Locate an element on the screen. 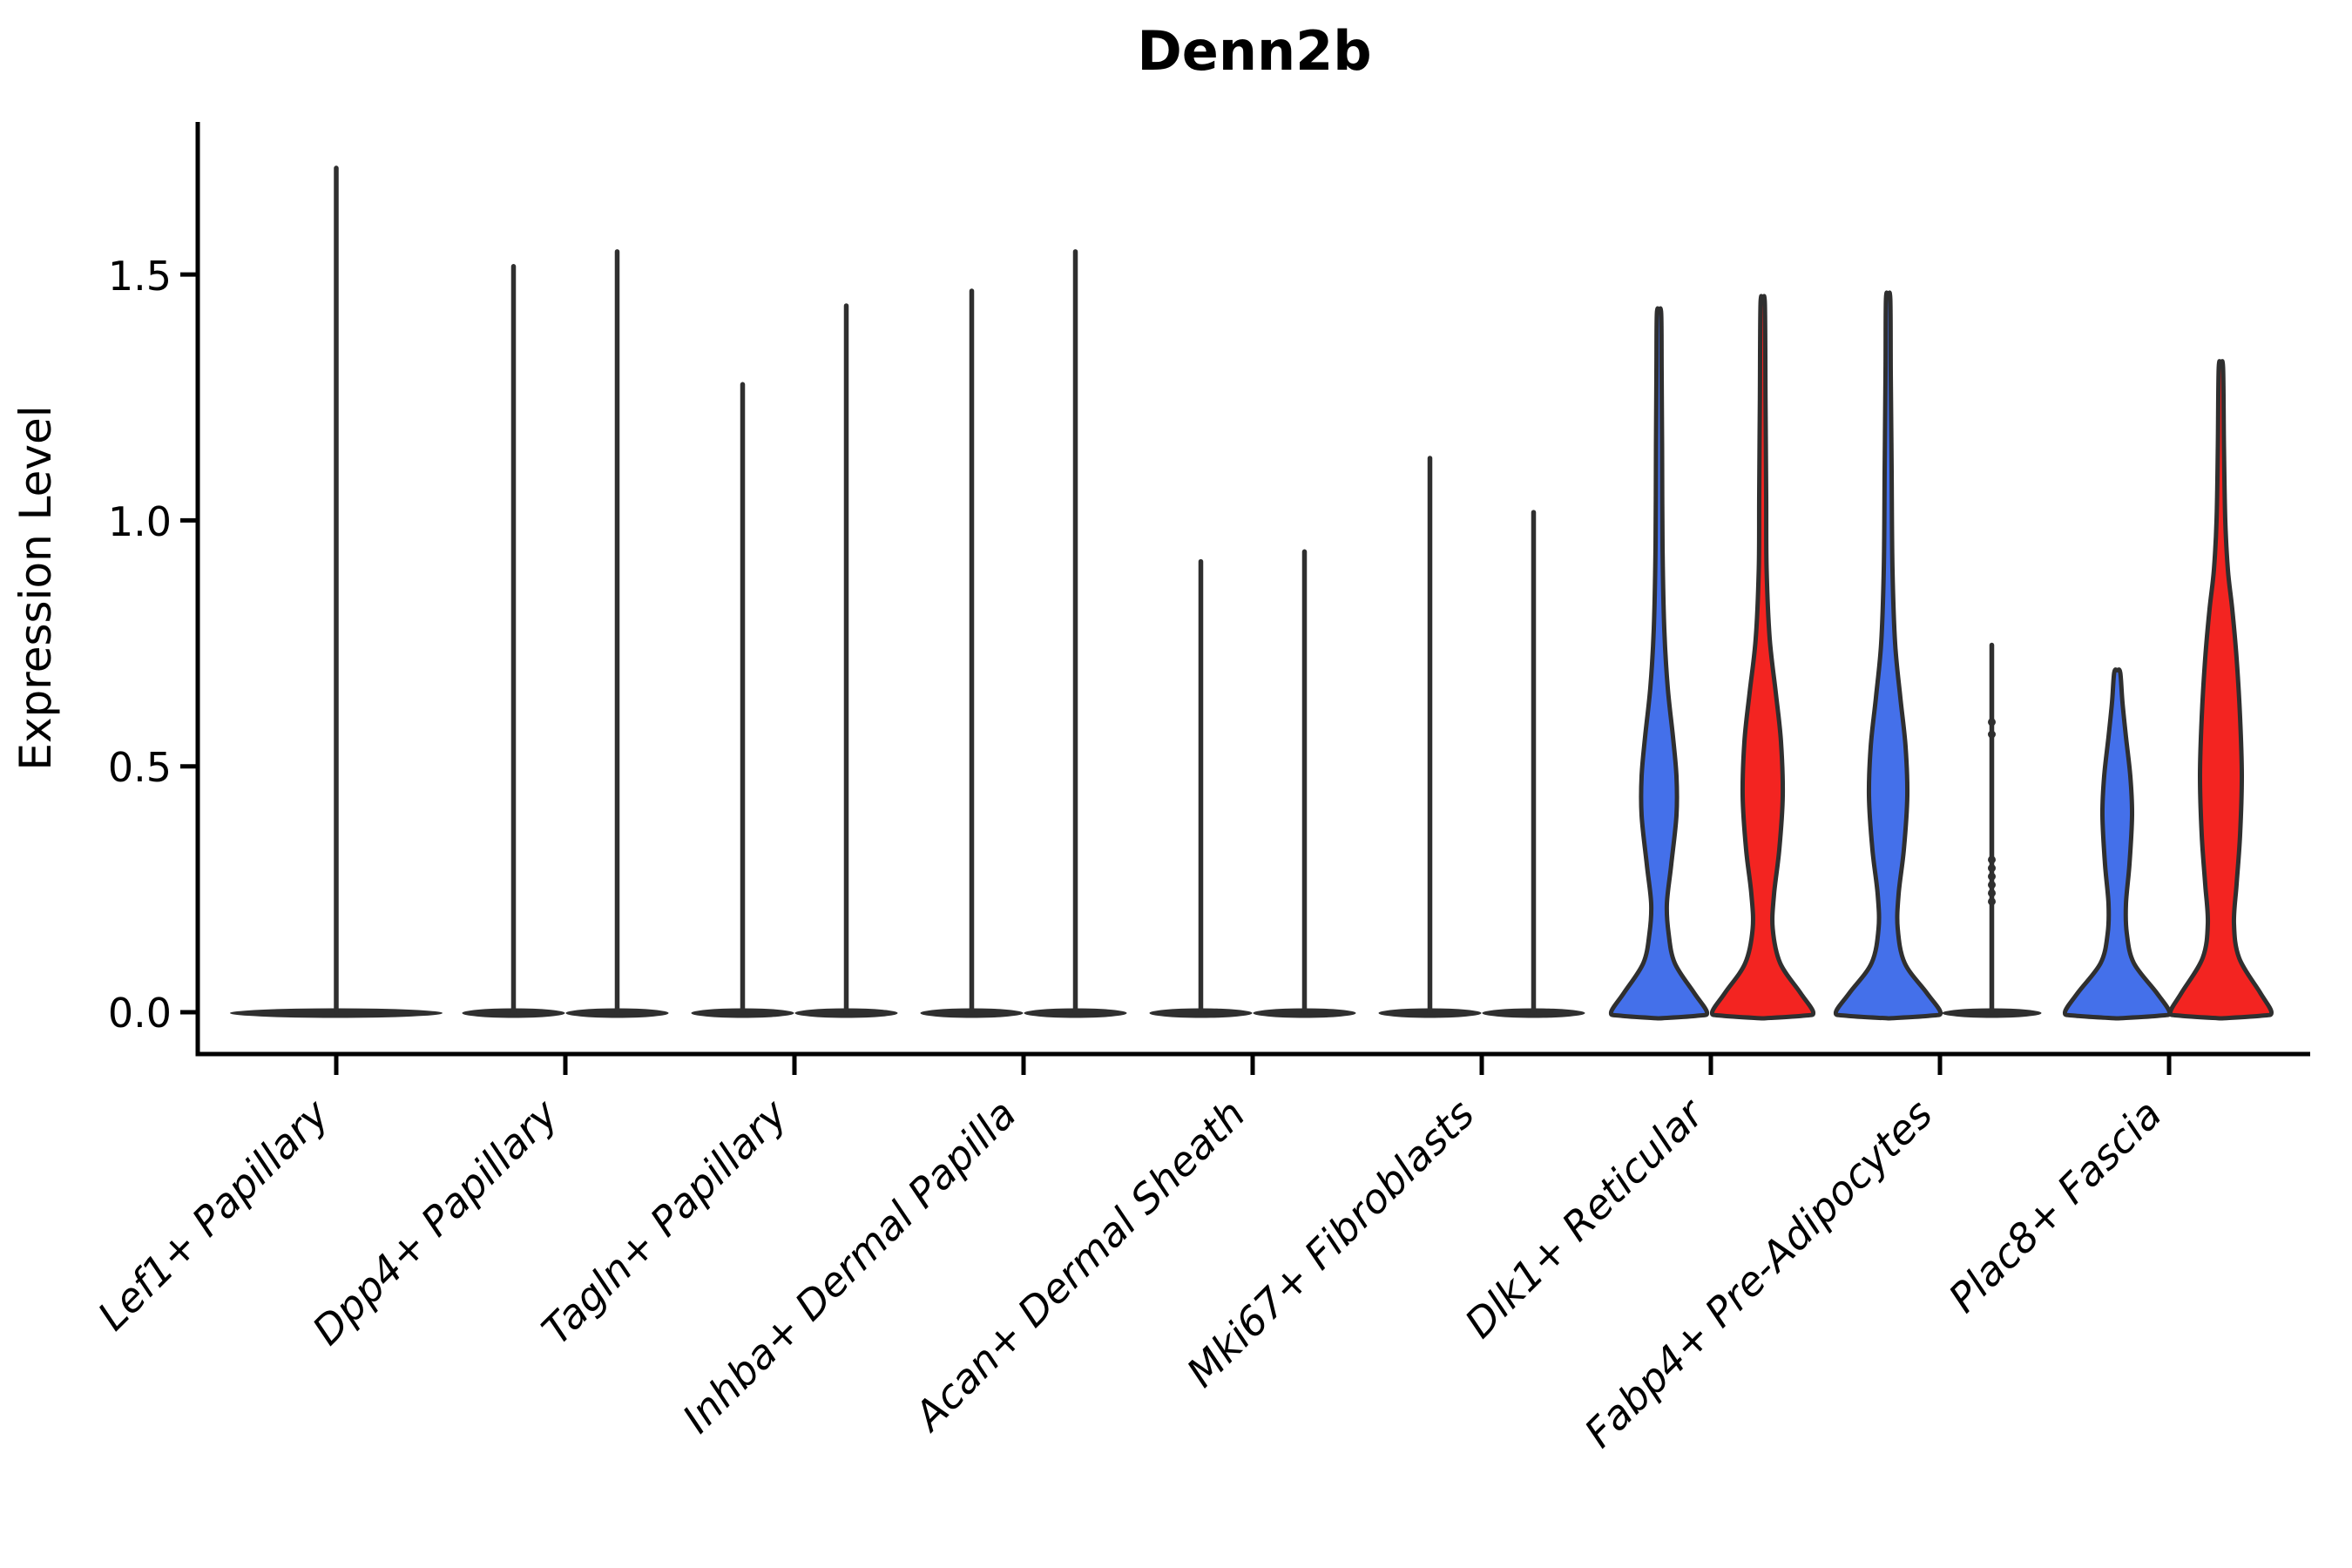  violin-5-right is located at coordinates (1533, 764).